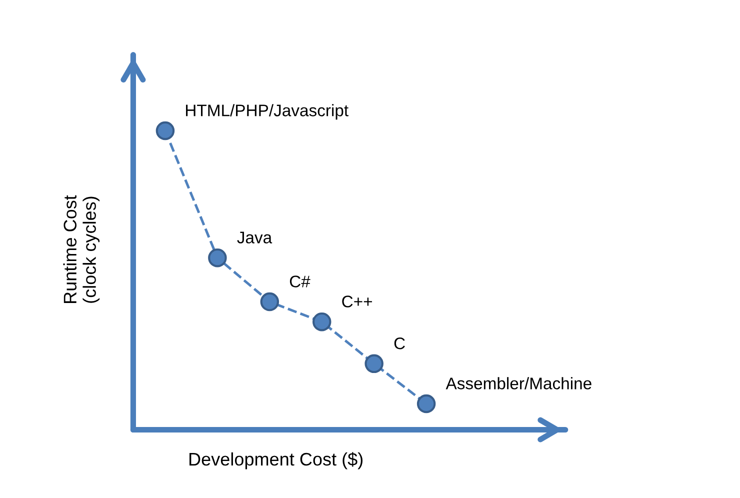 This screenshot has height=498, width=740. What do you see at coordinates (275, 461) in the screenshot?
I see `x-axis-title: Development Cost ($)` at bounding box center [275, 461].